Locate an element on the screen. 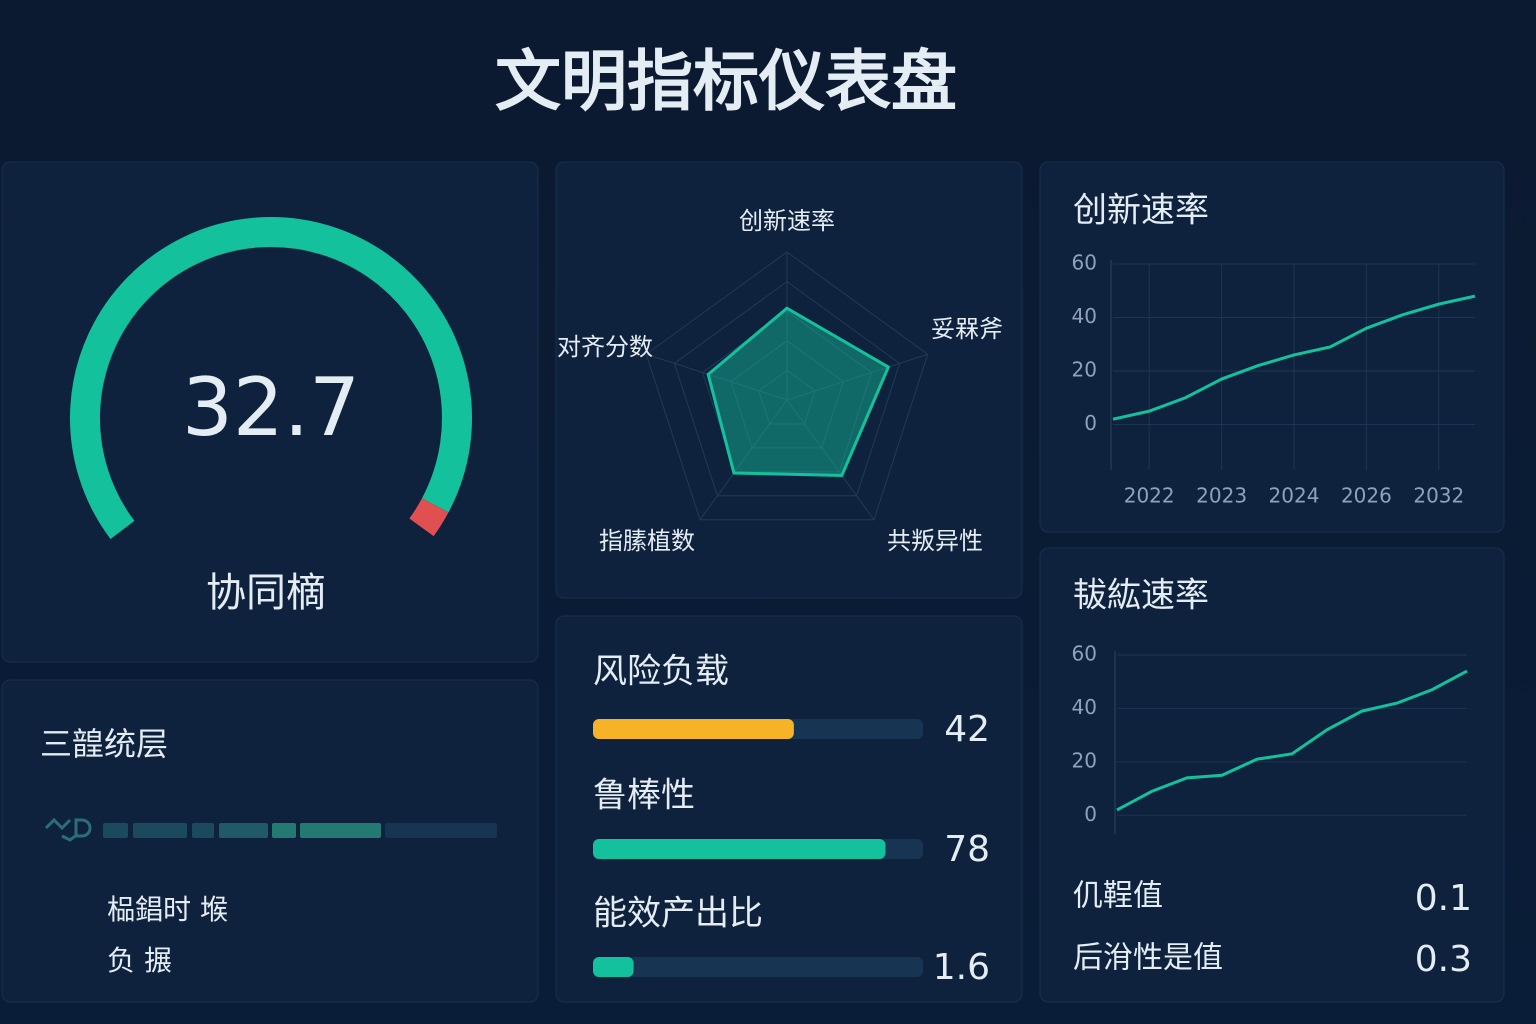 The image size is (1536, 1024). radar-panel is located at coordinates (789, 380).